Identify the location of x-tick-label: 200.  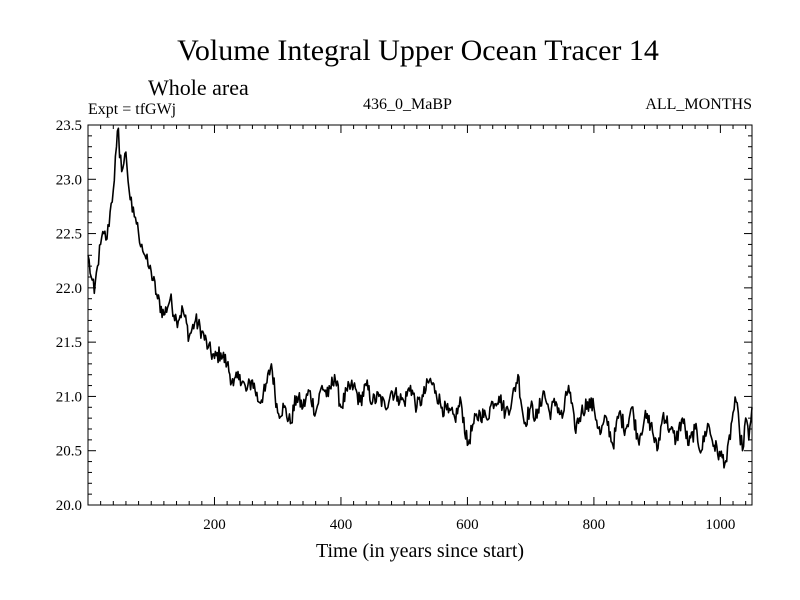
(214, 525).